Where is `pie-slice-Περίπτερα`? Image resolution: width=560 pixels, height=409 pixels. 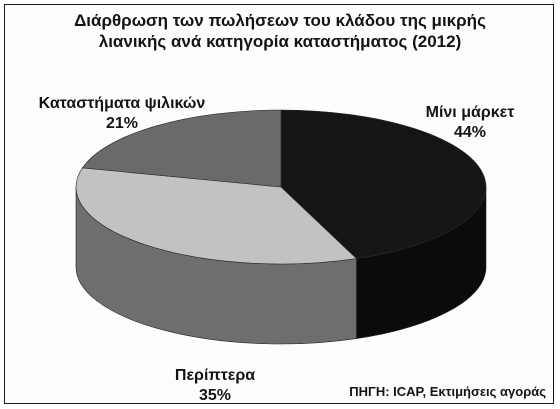
pie-slice-Περίπτερα is located at coordinates (216, 216).